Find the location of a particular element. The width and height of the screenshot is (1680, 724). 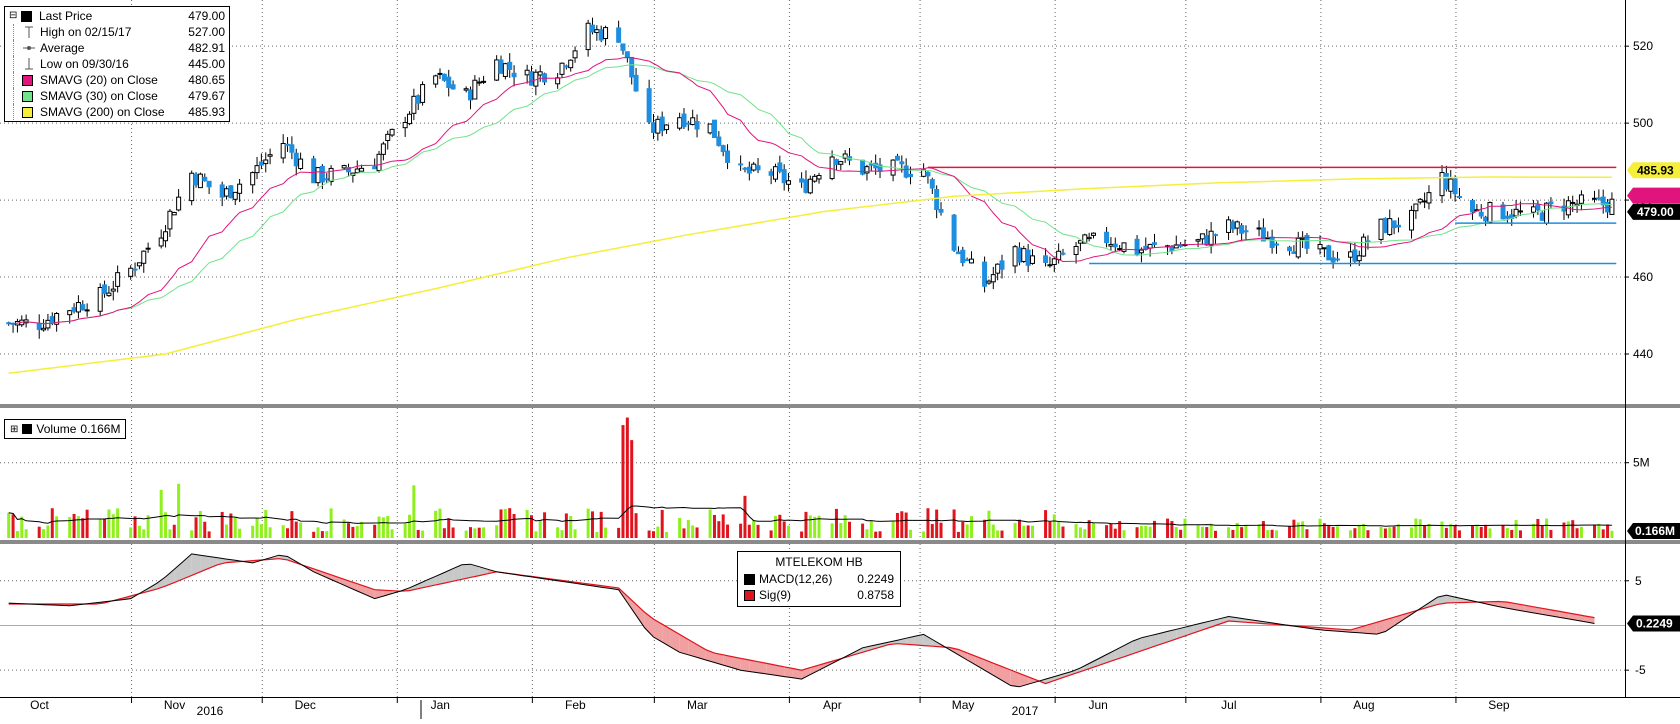

macd-legend-row: MACD(12,26)0.2249 is located at coordinates (819, 579).